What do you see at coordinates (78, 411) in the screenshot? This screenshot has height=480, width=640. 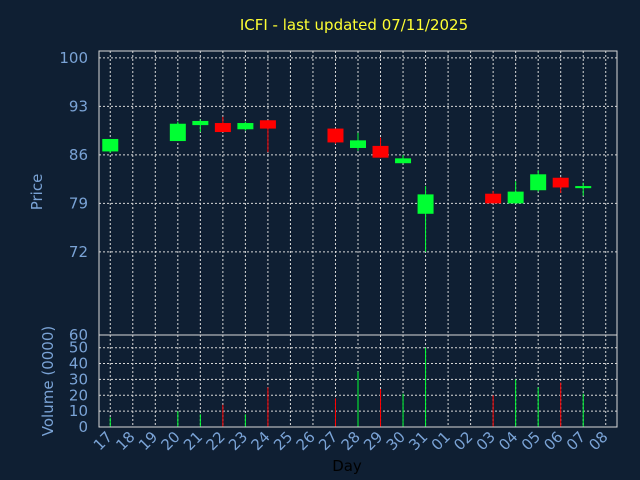 I see `volume-tick-label: 10` at bounding box center [78, 411].